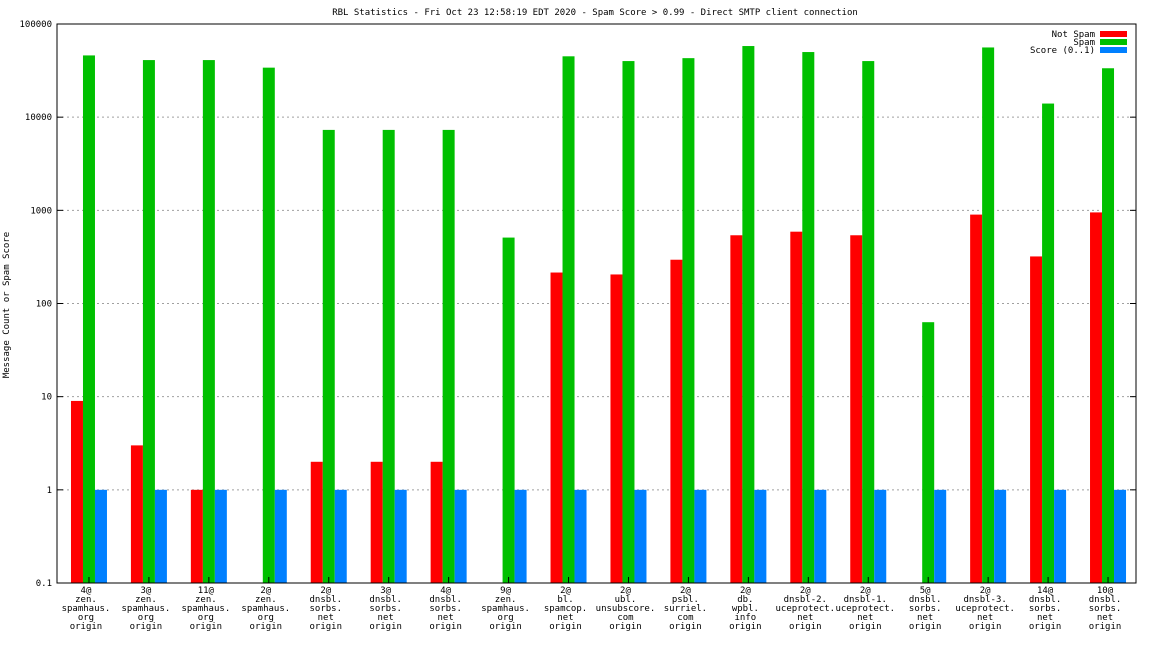  Describe the element at coordinates (445, 609) in the screenshot. I see `x-tick-label: 4@ dnsbl. sorbs. net origin` at that location.